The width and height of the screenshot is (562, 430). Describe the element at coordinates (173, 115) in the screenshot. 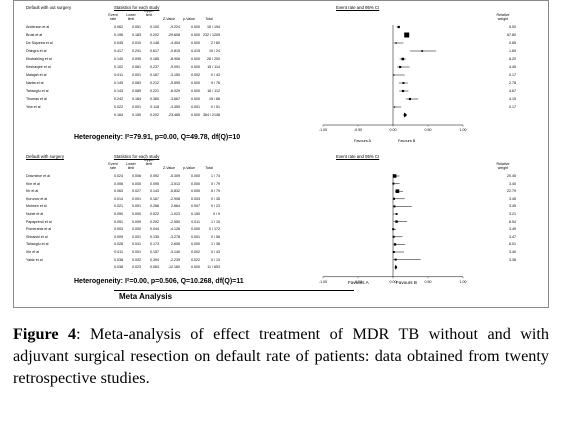

I see `table-cell: -23.465` at that location.